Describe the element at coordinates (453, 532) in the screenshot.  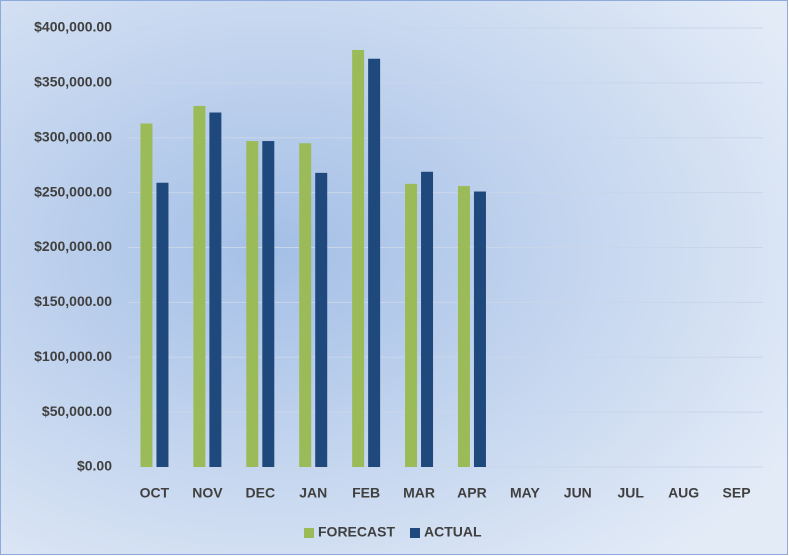
I see `legend-label: ACTUAL` at that location.